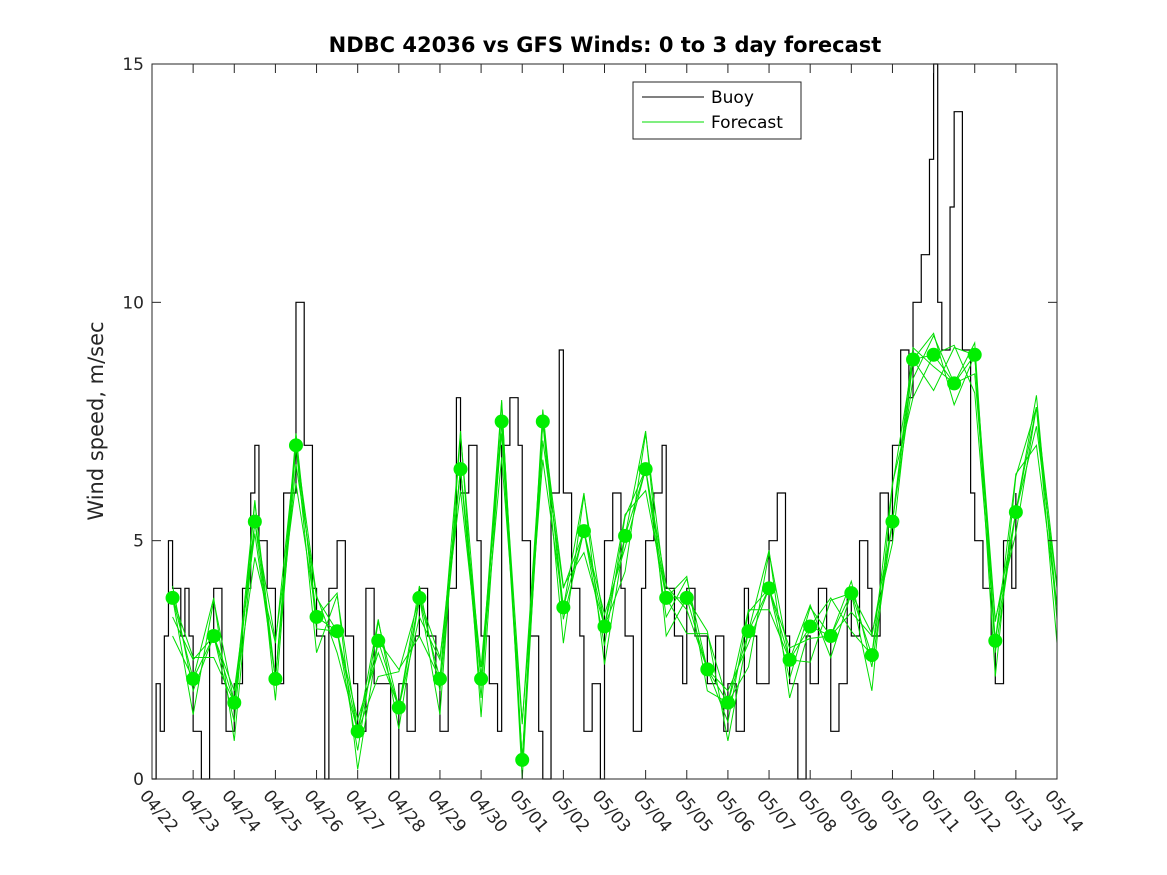 The image size is (1167, 875). I want to click on y-tick-label: 10, so click(133, 303).